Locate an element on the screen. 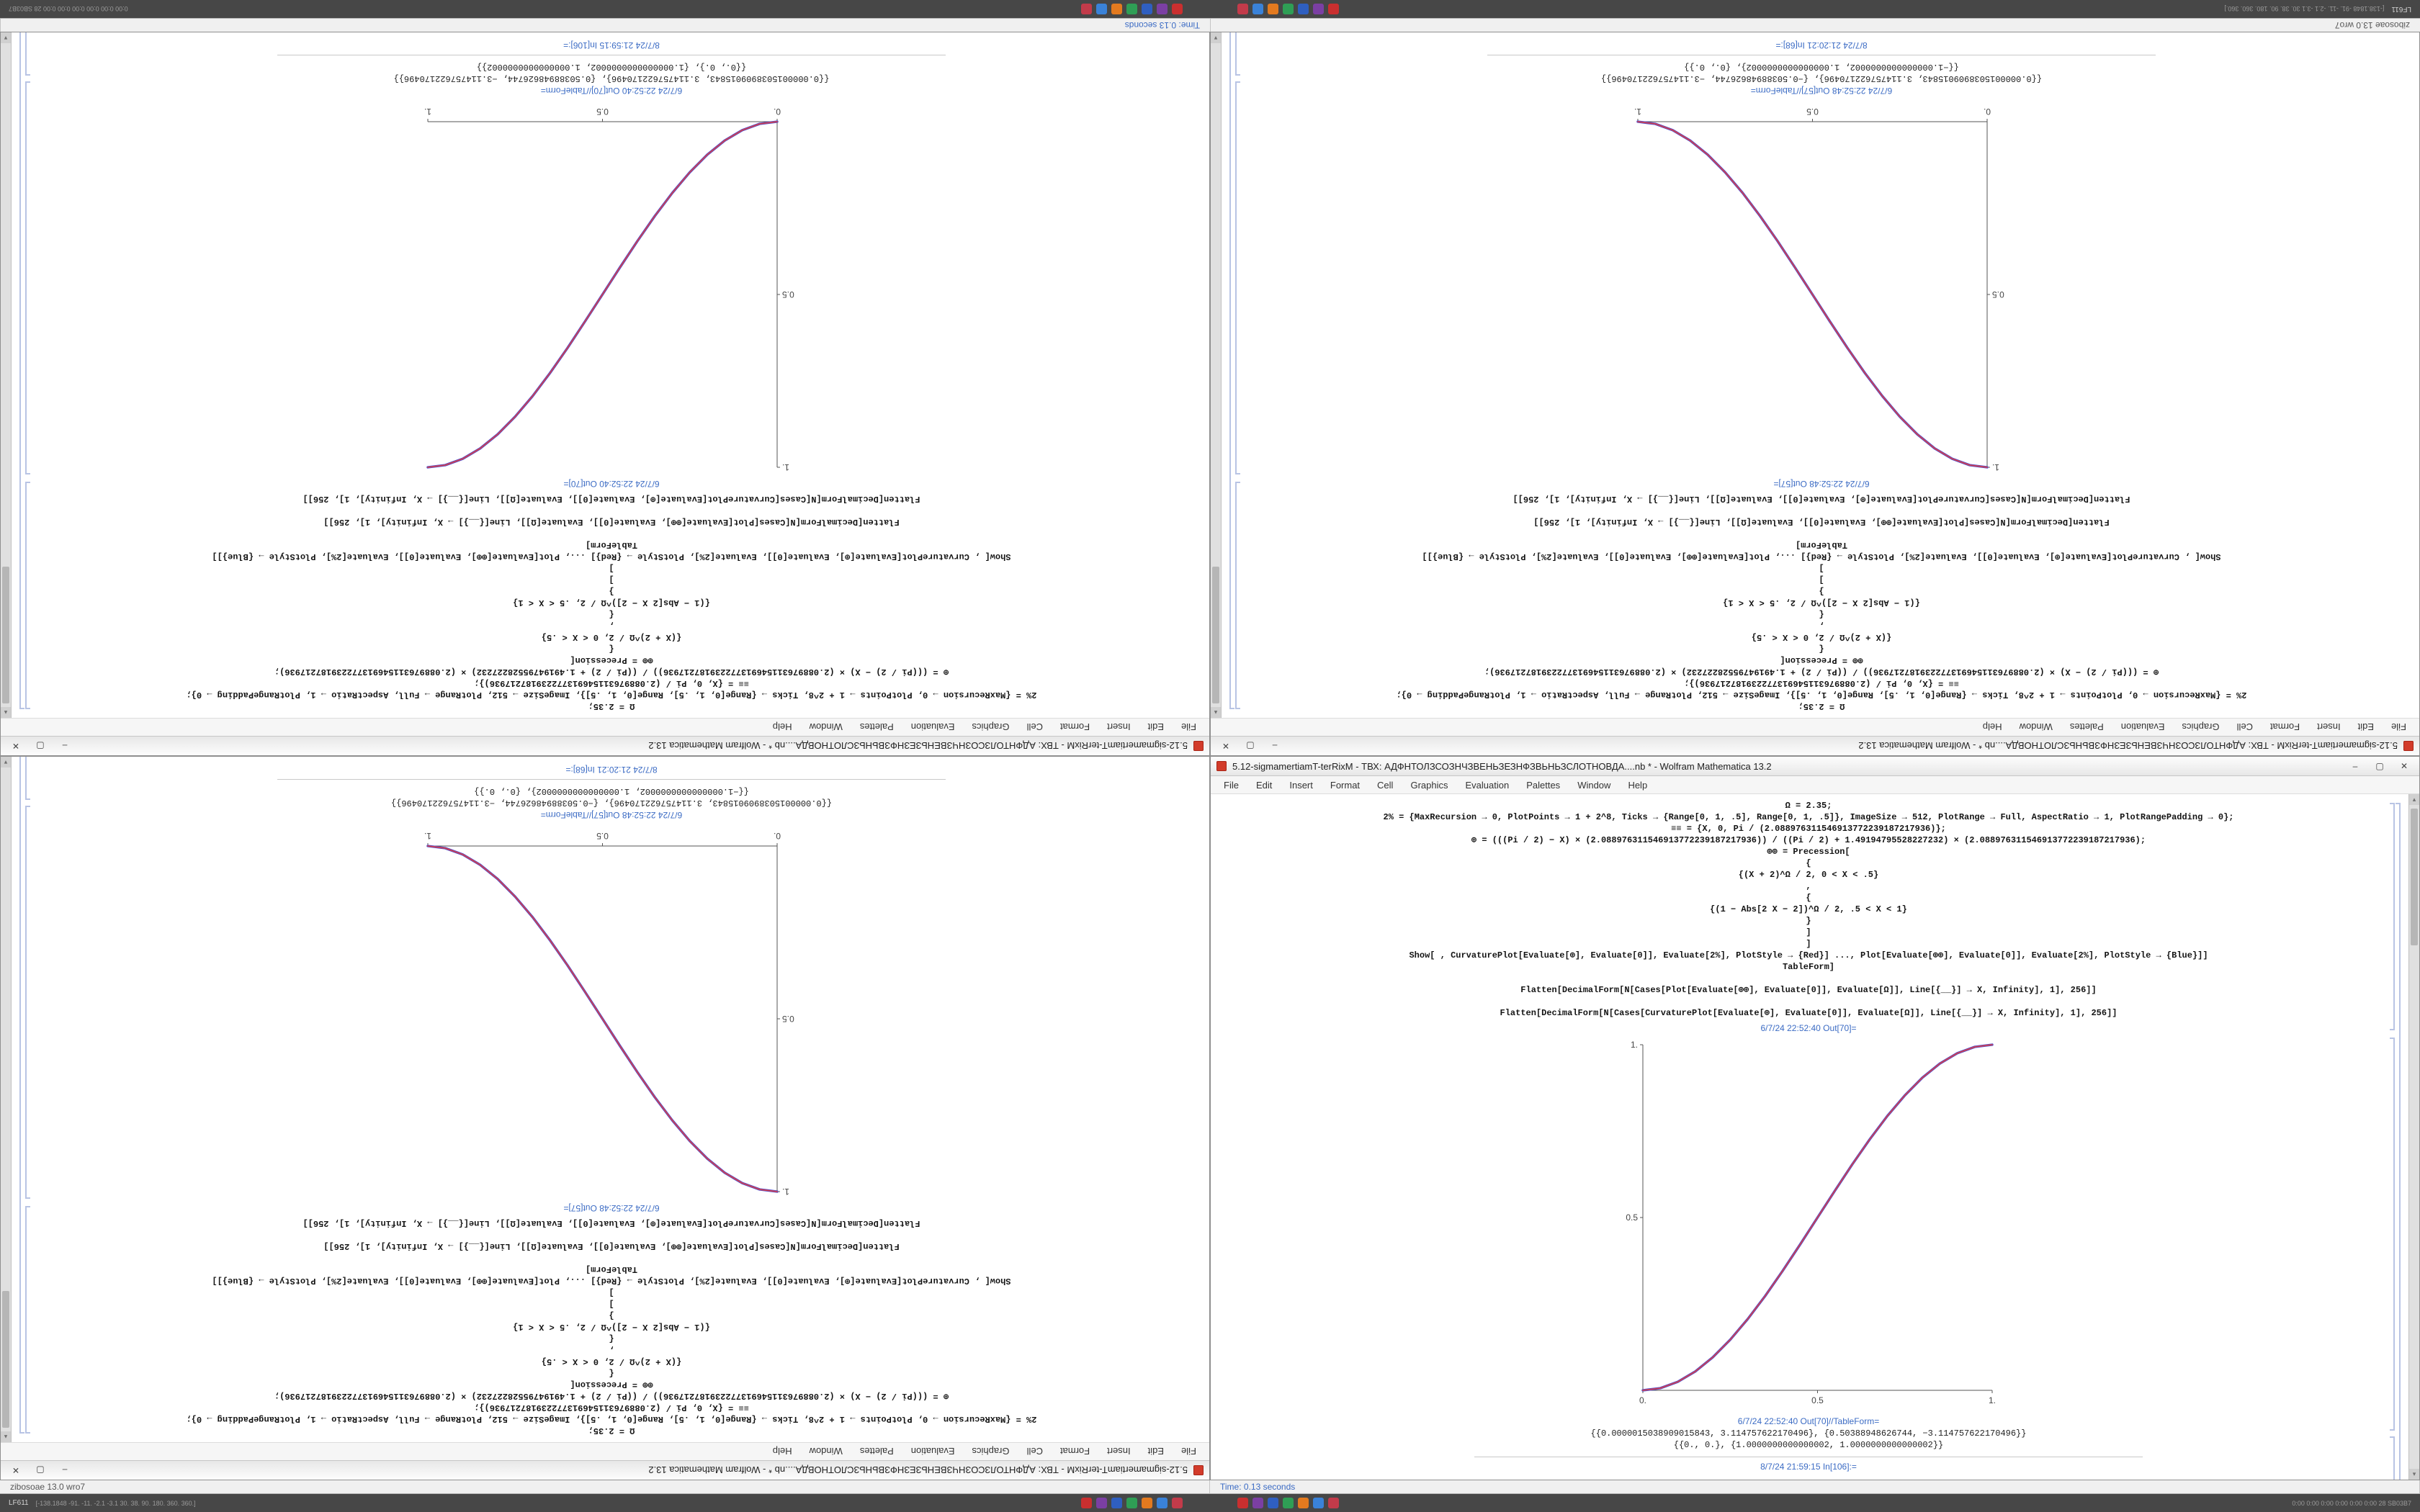 This screenshot has width=2420, height=1512. minimize-button: – is located at coordinates (2355, 766).